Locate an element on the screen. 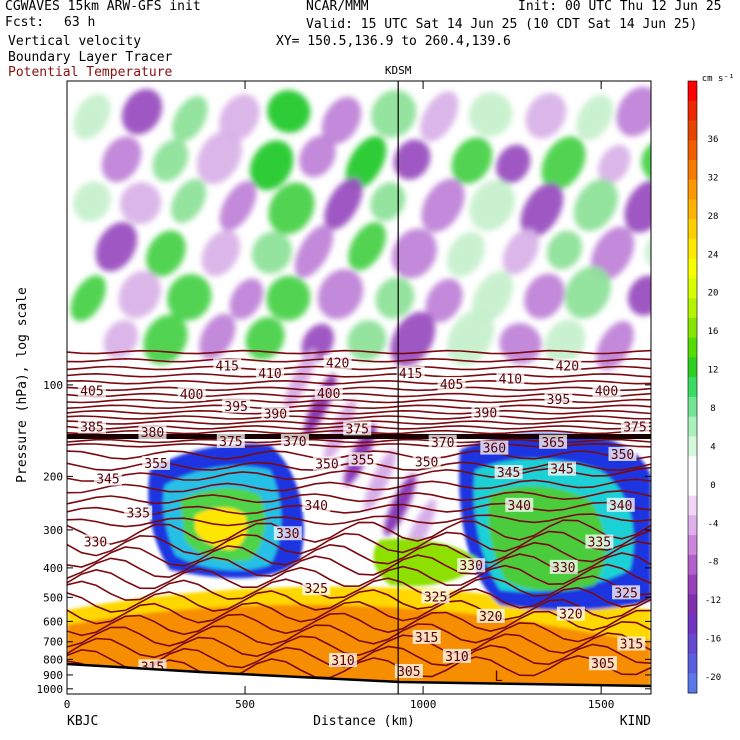  y-tick-label: 500 is located at coordinates (53, 597).